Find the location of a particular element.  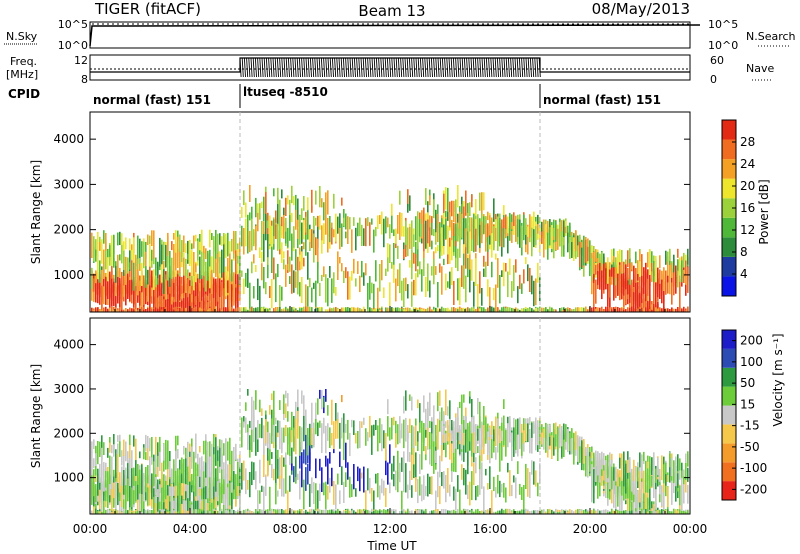

colorbar-tick-label: 24 is located at coordinates (747, 164).